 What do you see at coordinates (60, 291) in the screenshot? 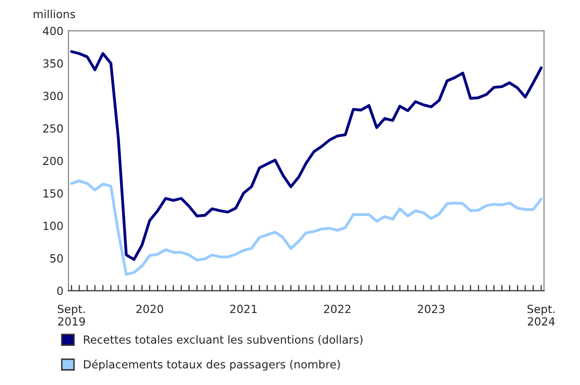
I see `y-tick-label: 0` at bounding box center [60, 291].